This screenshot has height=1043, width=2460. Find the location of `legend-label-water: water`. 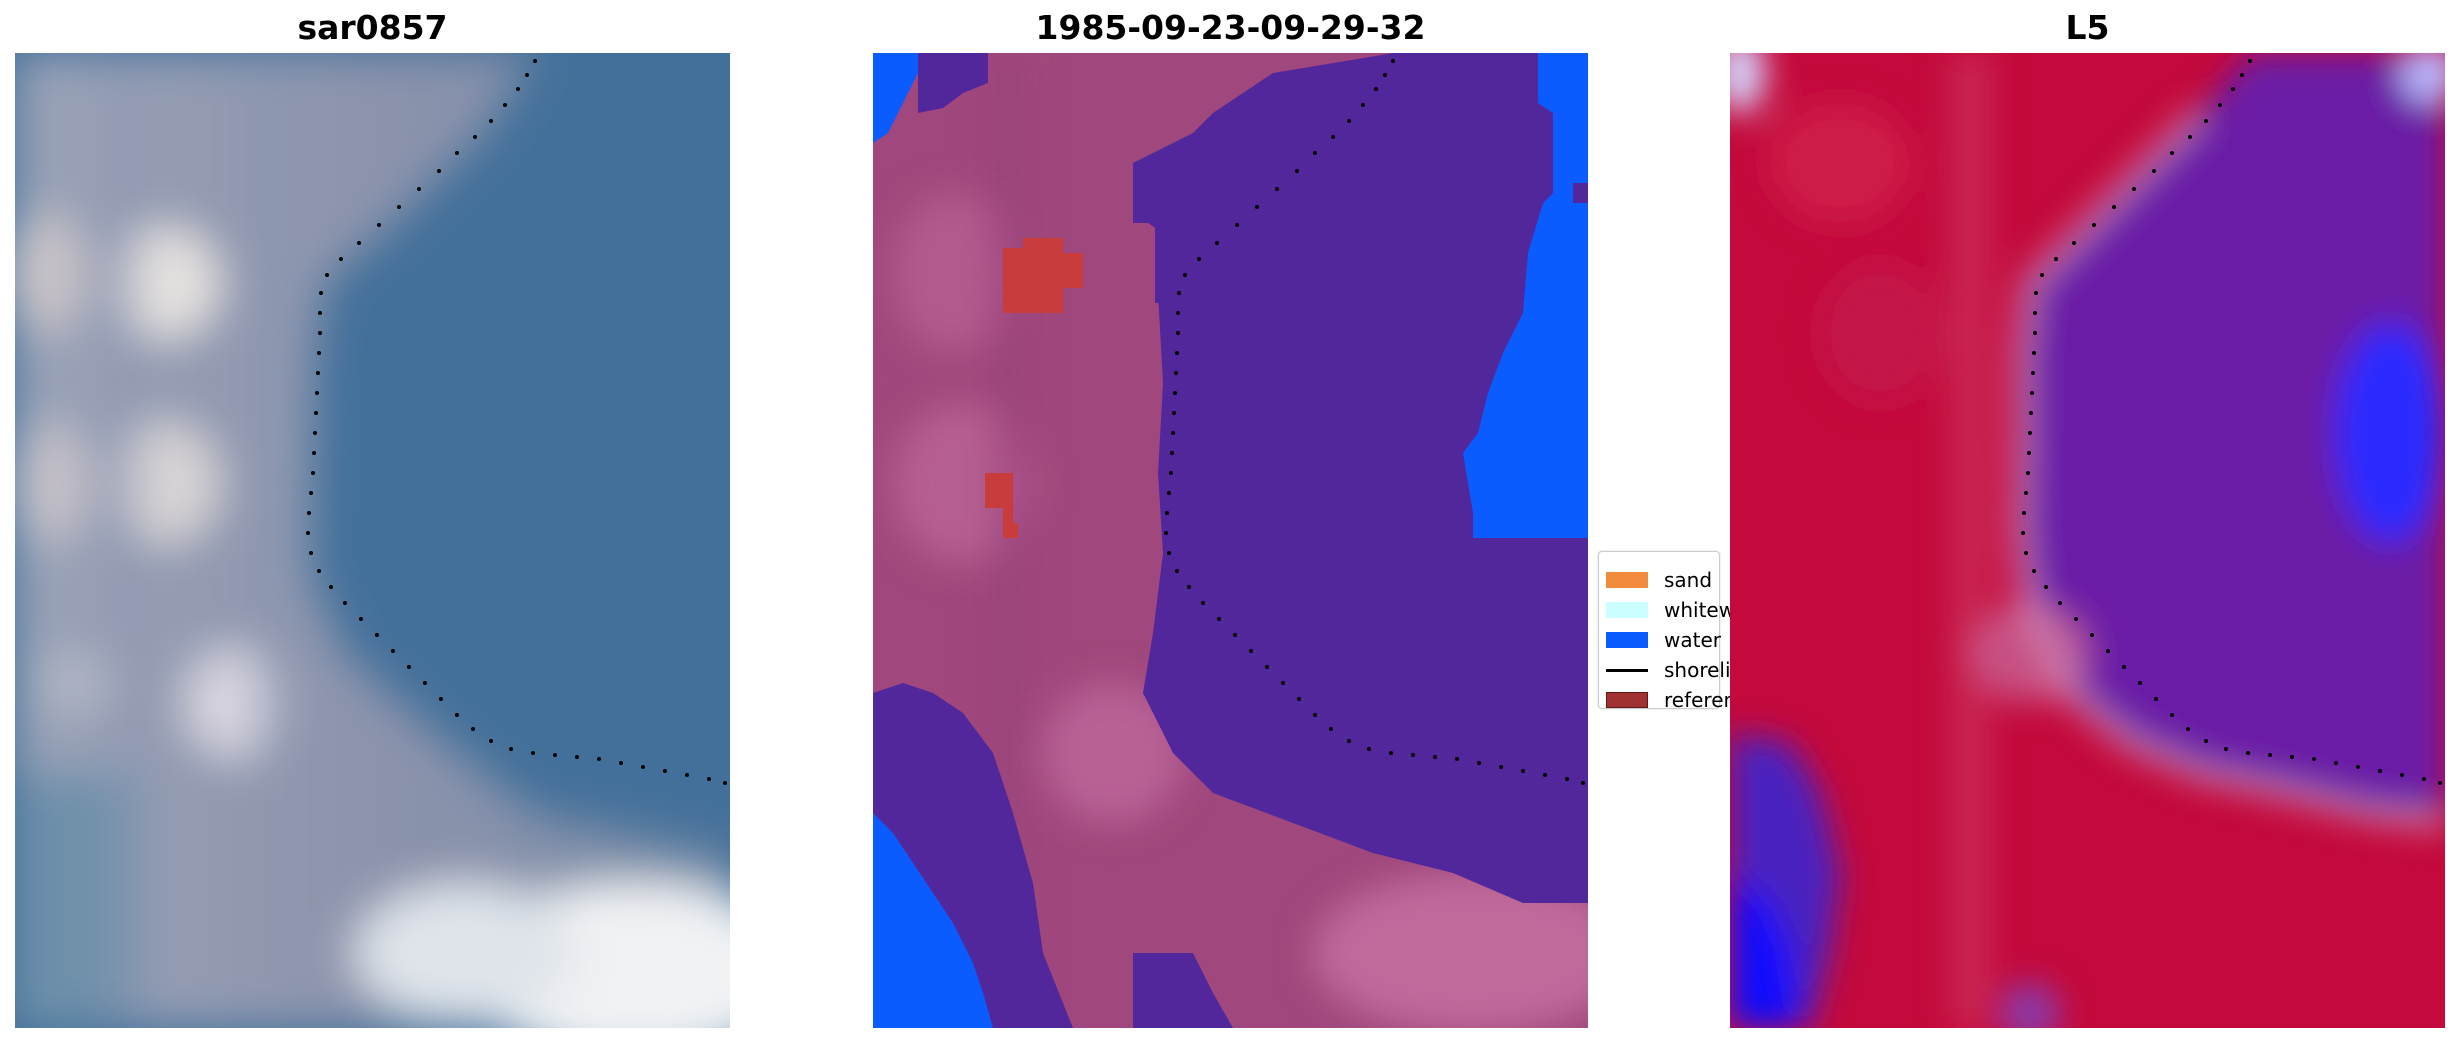

legend-label-water: water is located at coordinates (1692, 640).